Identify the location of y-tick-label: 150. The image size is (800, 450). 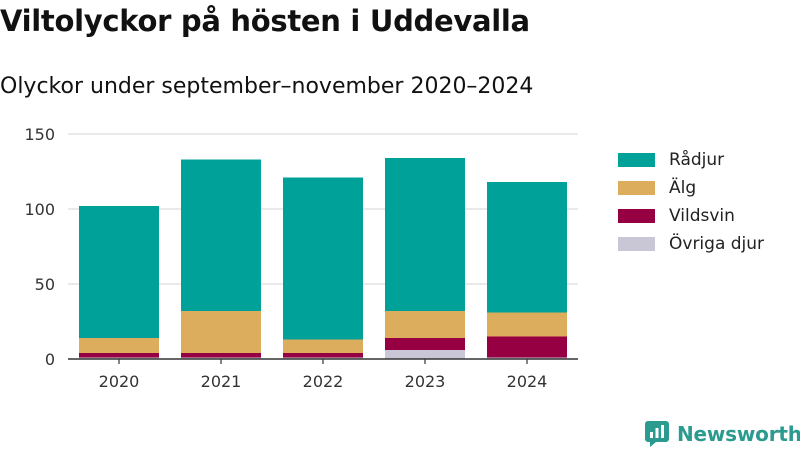
(39, 134).